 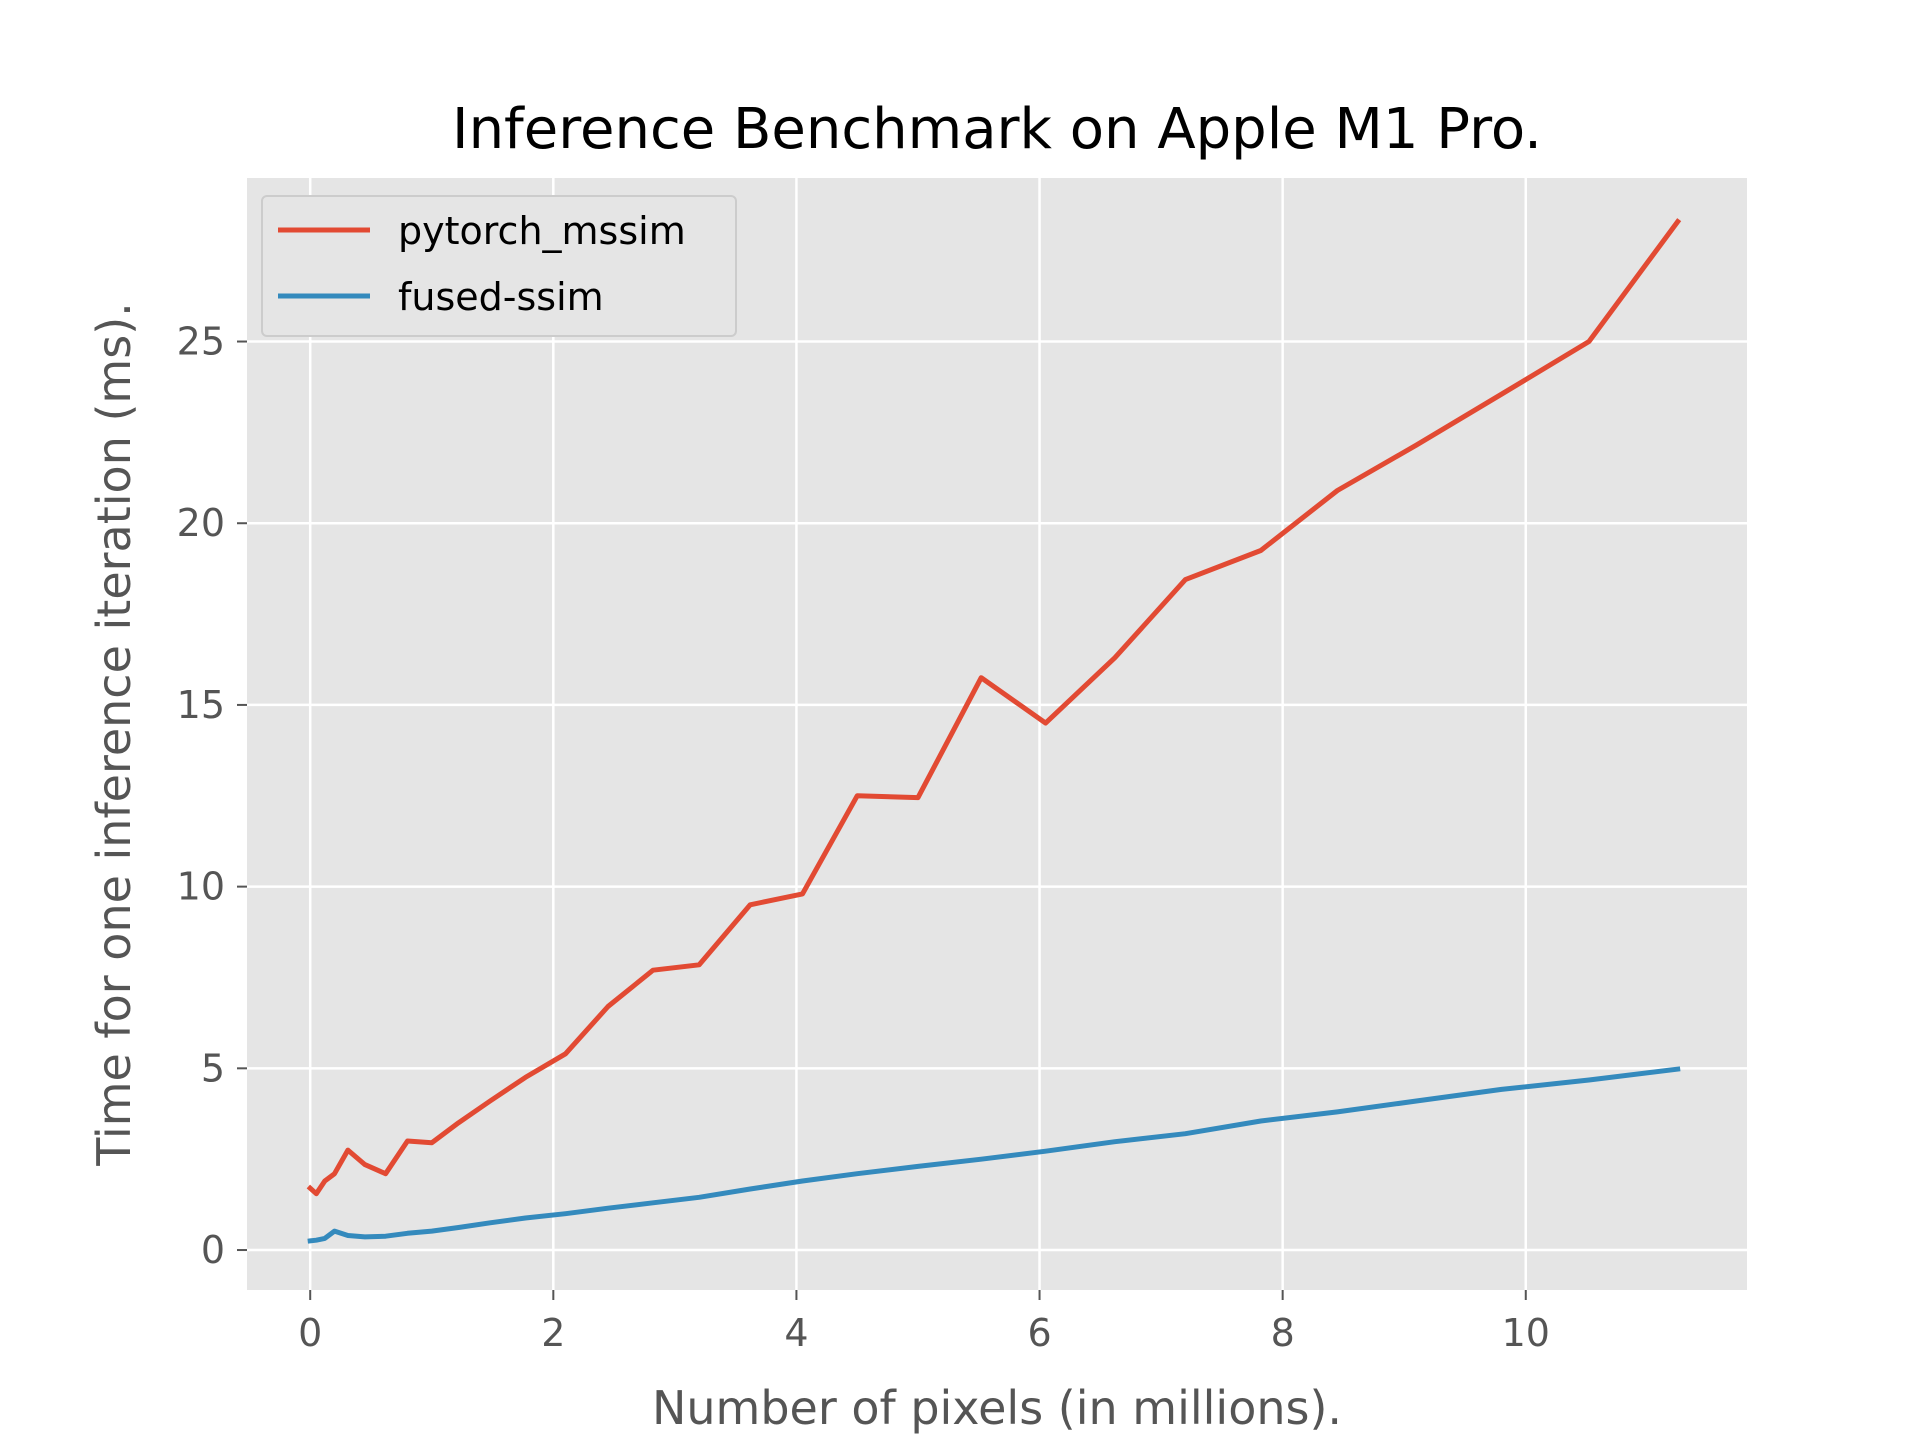 I want to click on x-tick-label: 2, so click(x=553, y=1333).